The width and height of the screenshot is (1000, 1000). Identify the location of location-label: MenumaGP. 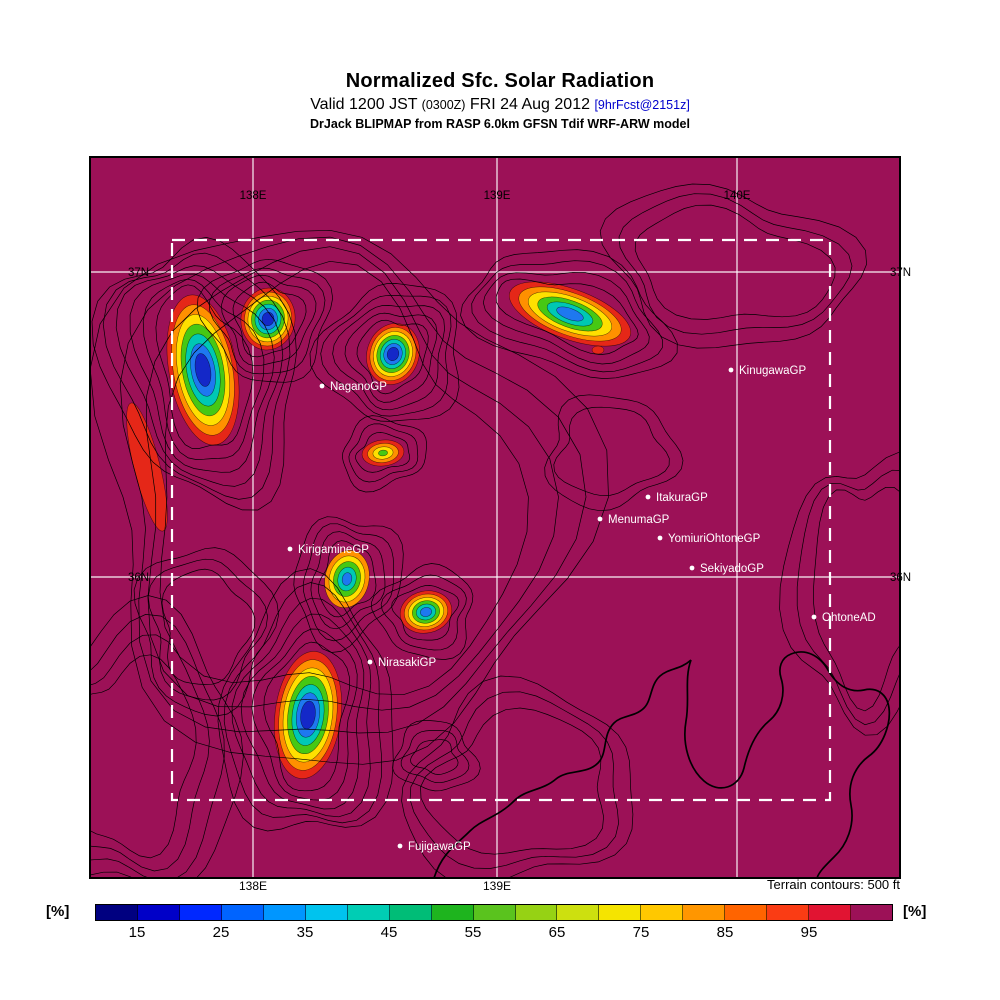
(639, 520).